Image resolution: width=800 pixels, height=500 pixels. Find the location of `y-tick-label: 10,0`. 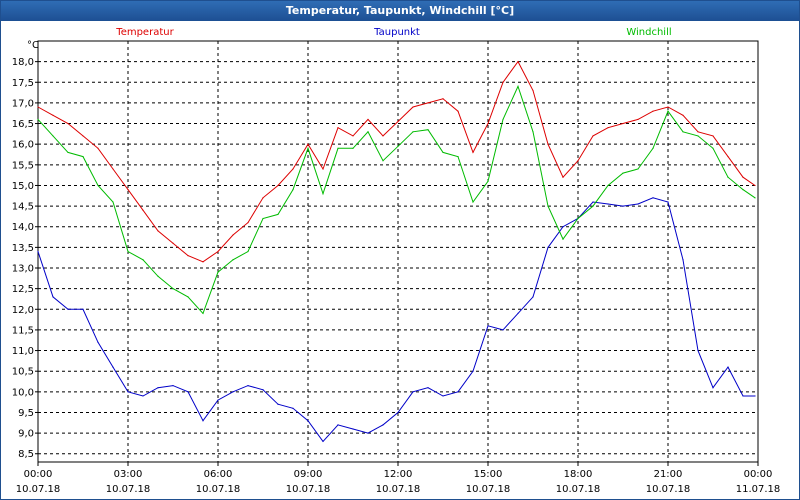

y-tick-label: 10,0 is located at coordinates (23, 392).